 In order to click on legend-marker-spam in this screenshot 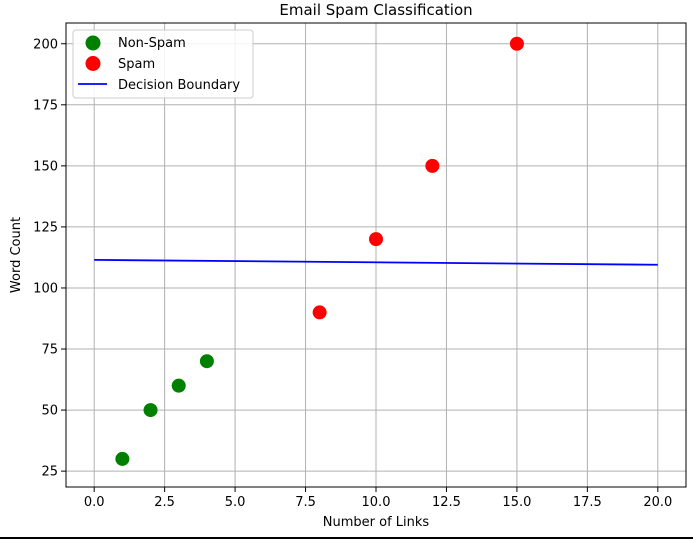, I will do `click(93, 63)`.